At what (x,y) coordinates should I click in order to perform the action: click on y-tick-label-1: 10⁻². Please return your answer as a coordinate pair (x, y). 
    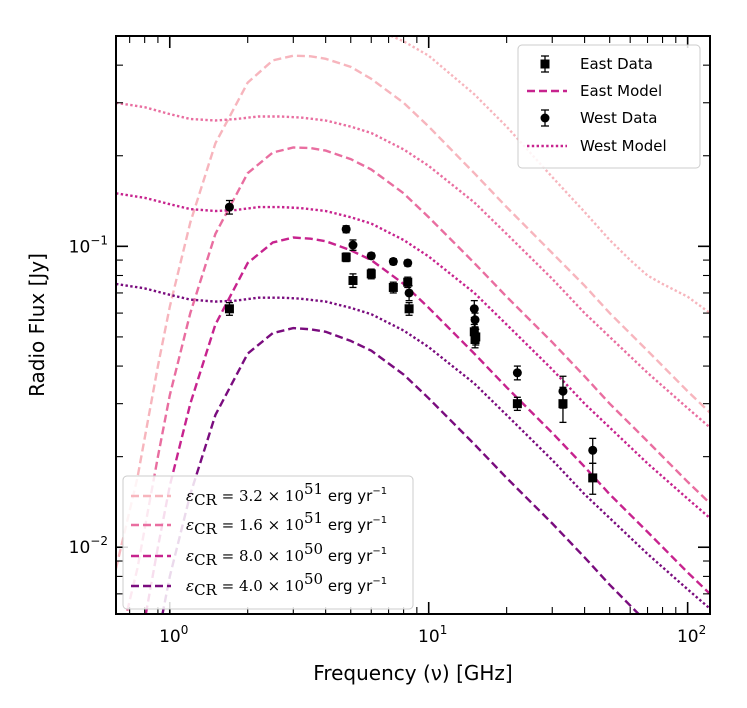
    Looking at the image, I should click on (88, 546).